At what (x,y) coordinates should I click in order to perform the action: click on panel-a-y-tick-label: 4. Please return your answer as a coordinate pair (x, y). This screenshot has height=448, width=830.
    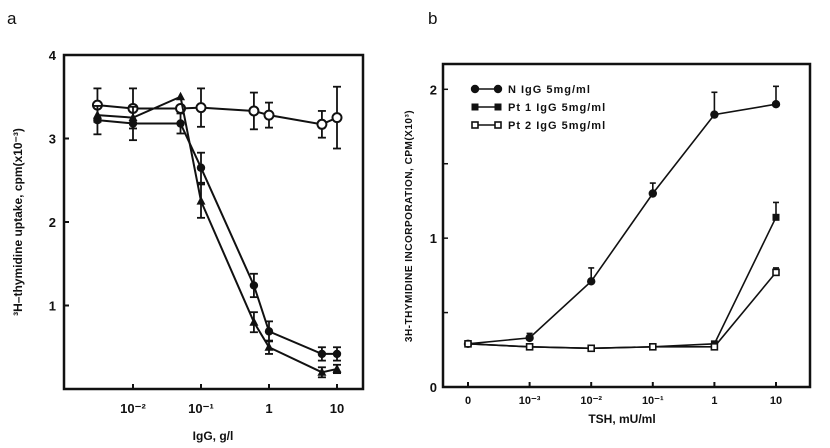
    Looking at the image, I should click on (53, 55).